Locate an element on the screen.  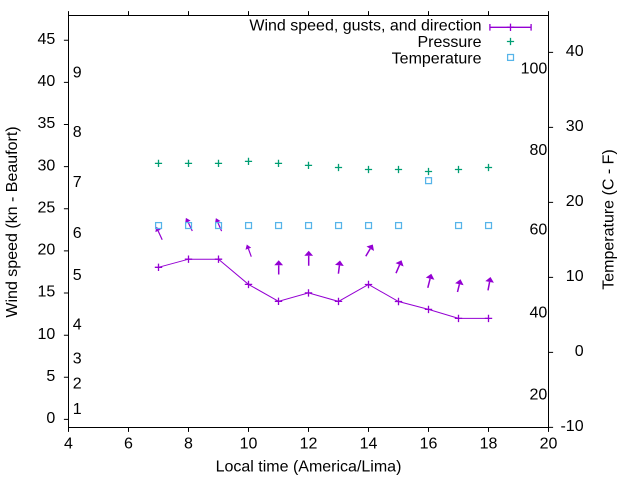
svg-text: 12 is located at coordinates (309, 443).